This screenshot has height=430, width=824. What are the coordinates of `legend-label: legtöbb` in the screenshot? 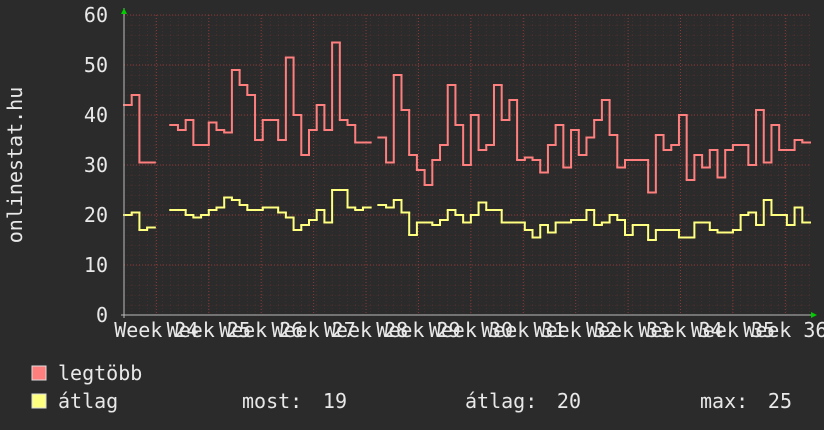 It's located at (100, 373).